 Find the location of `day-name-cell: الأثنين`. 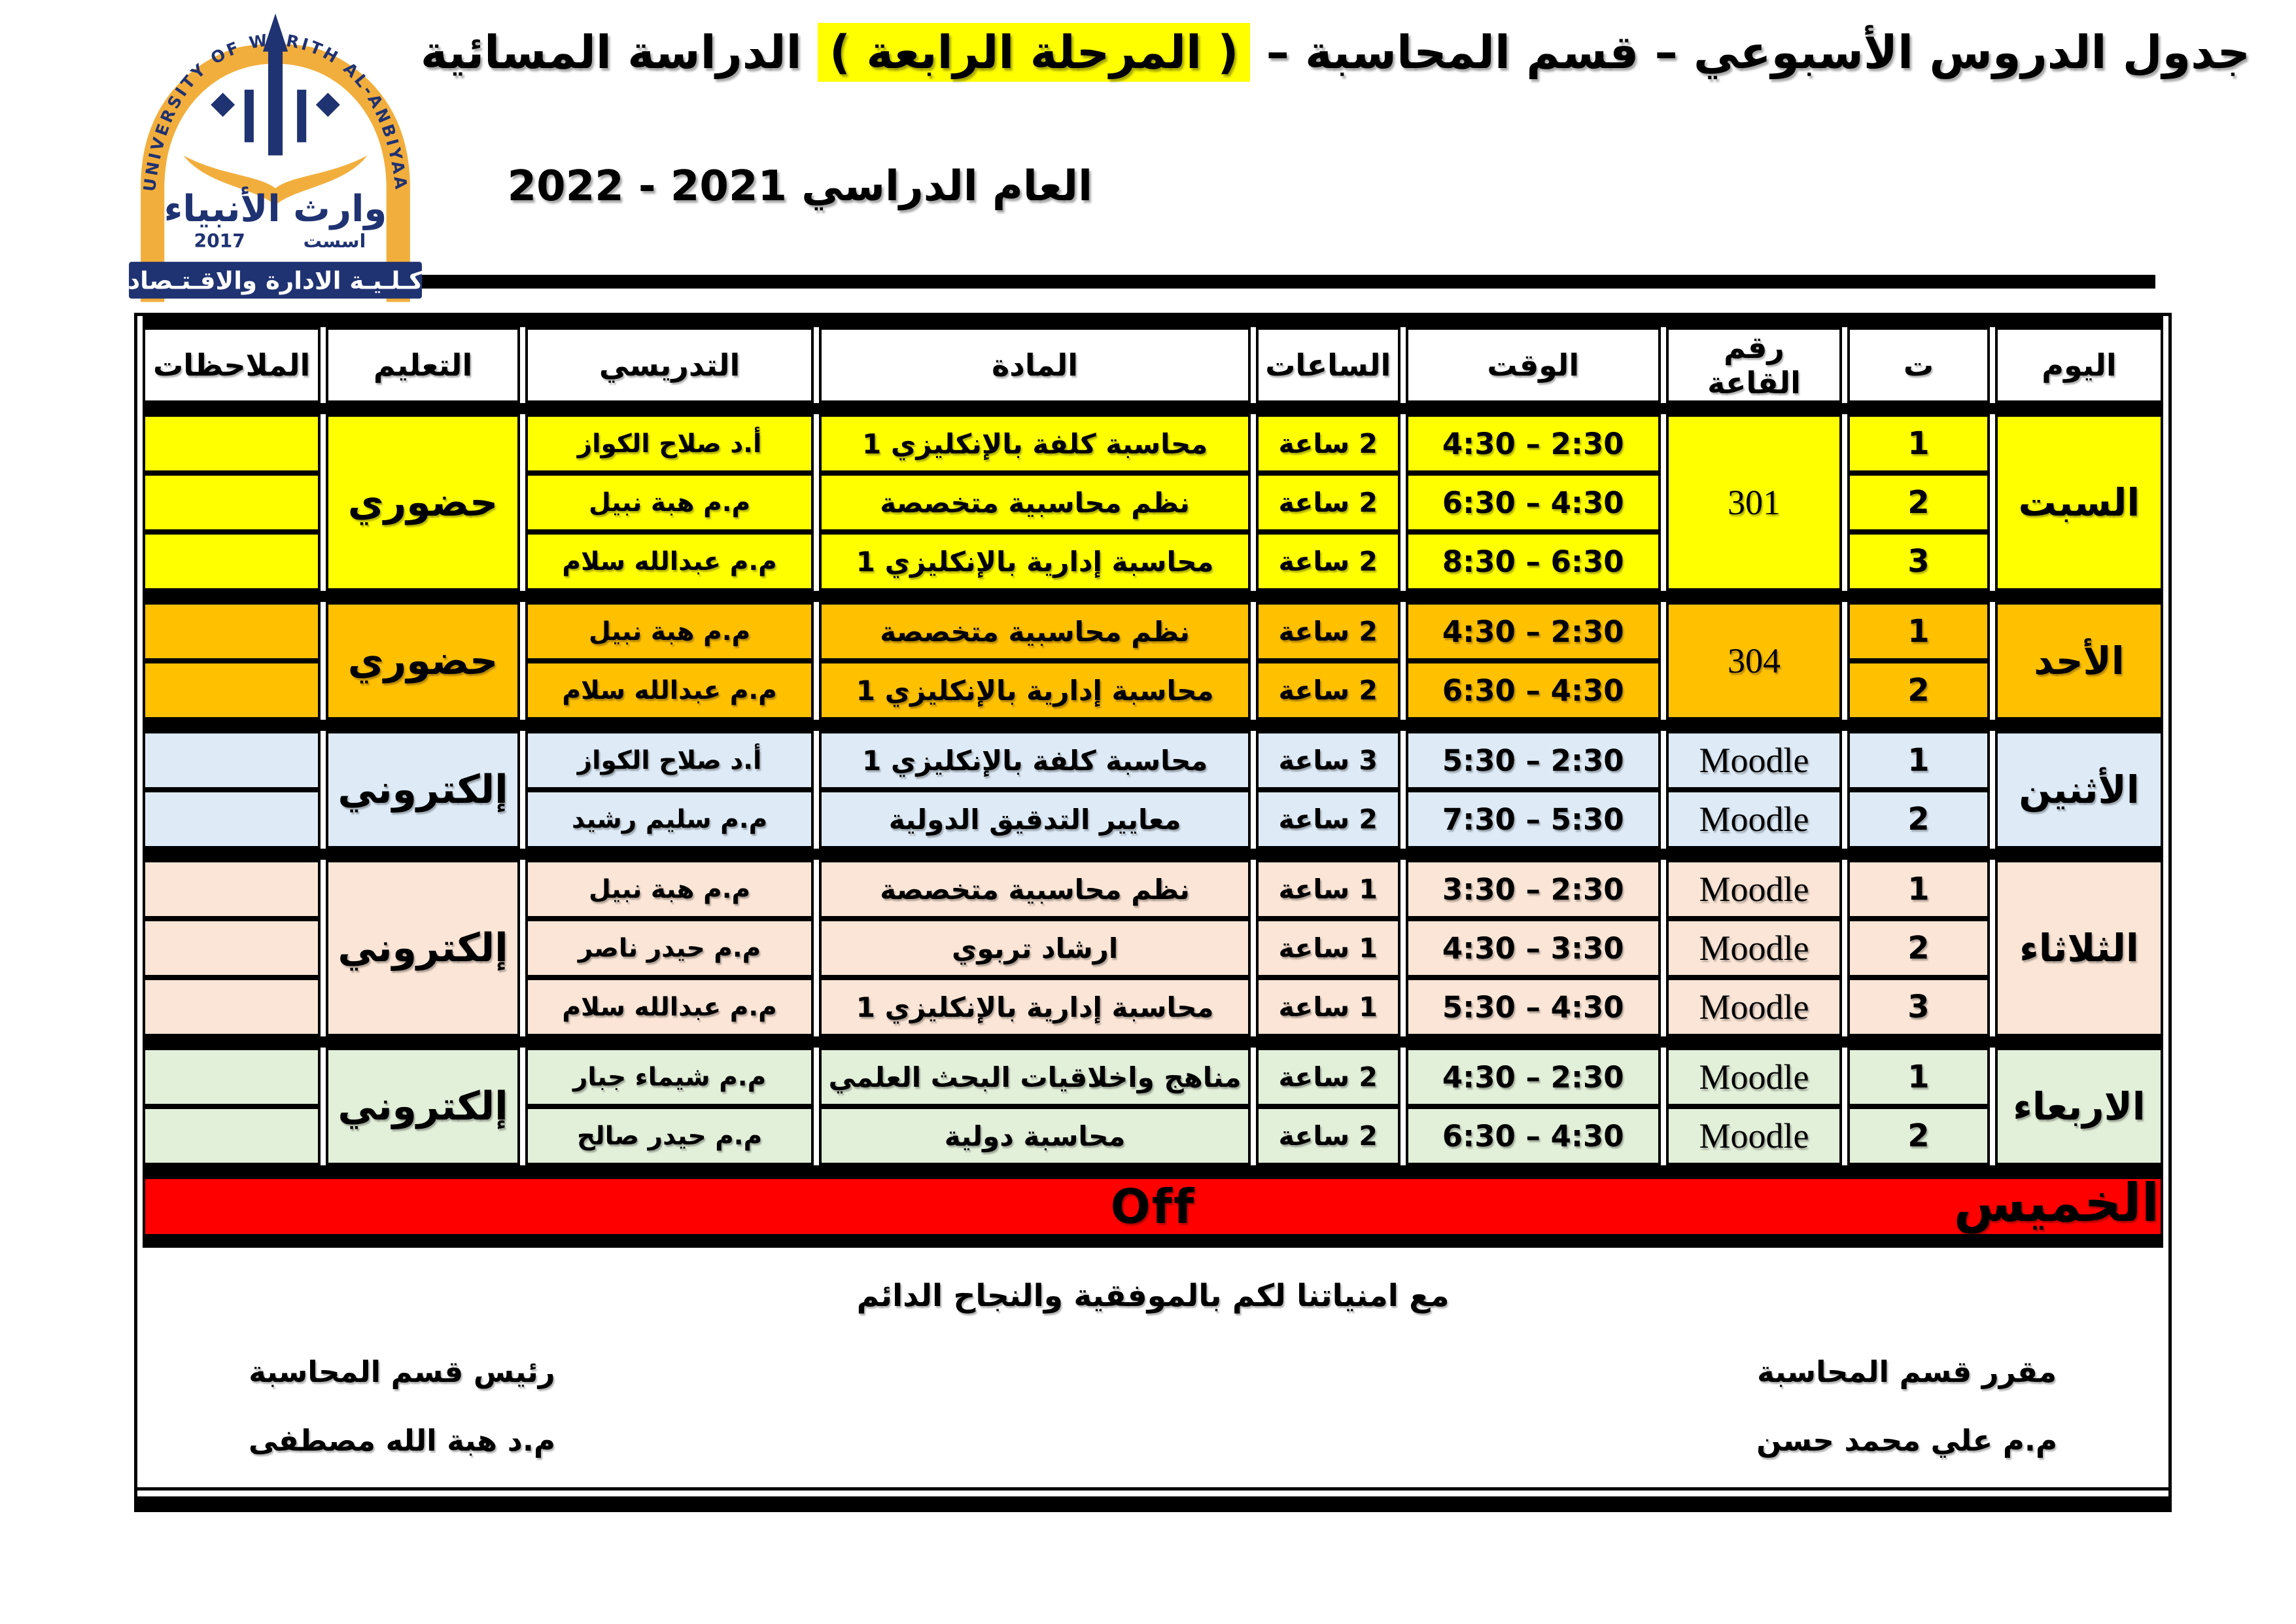

day-name-cell: الأثنين is located at coordinates (2078, 790).